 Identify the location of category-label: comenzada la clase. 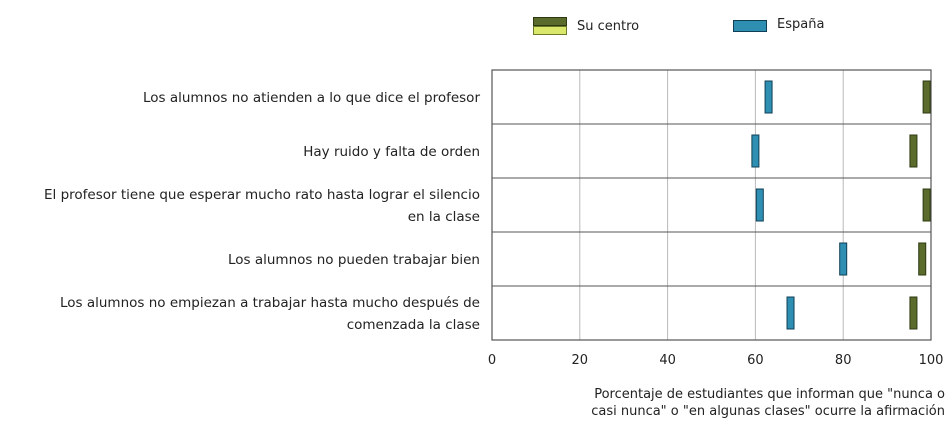
(413, 325).